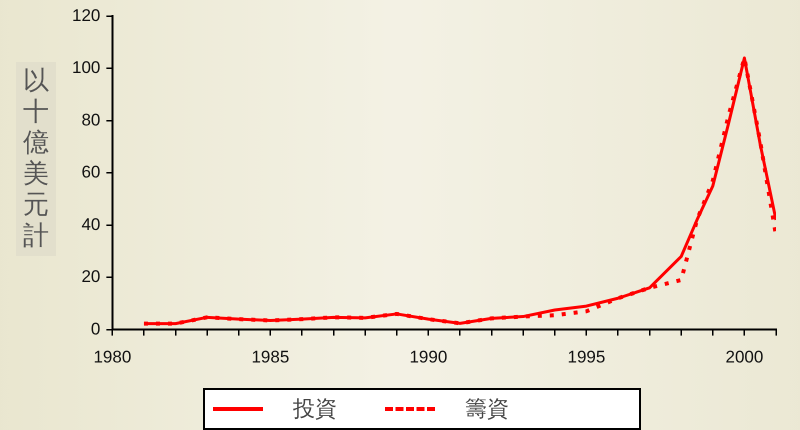  What do you see at coordinates (270, 356) in the screenshot?
I see `x-tick-label: 1985` at bounding box center [270, 356].